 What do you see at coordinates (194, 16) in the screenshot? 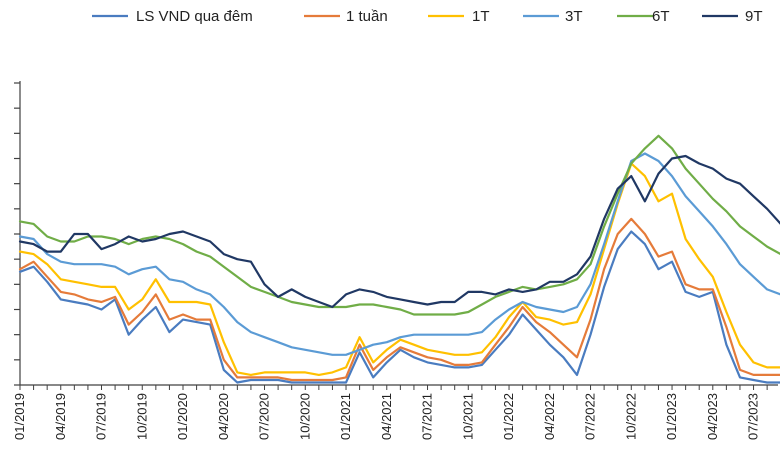
I see `legend-label-0: LS VND qua đêm` at bounding box center [194, 16].